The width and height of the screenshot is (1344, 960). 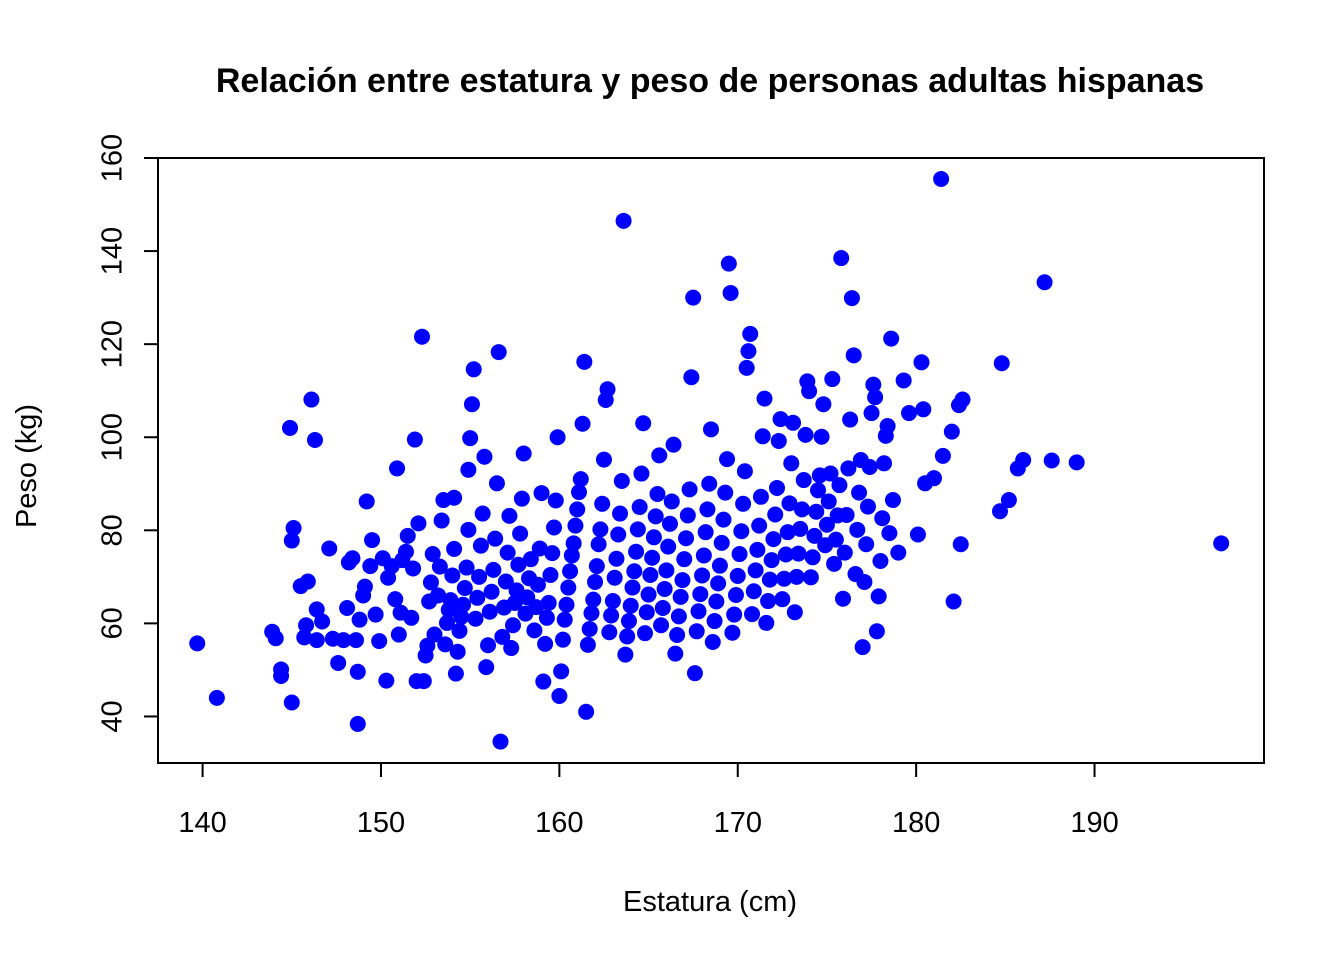 What do you see at coordinates (27, 466) in the screenshot?
I see `y-axis-label: Peso (kg)` at bounding box center [27, 466].